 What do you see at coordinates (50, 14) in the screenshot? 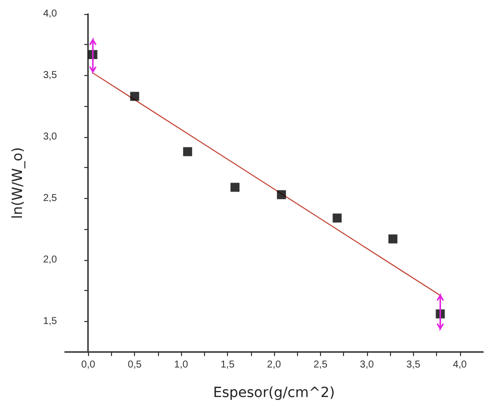
I see `y-tick-label: 4,0` at bounding box center [50, 14].